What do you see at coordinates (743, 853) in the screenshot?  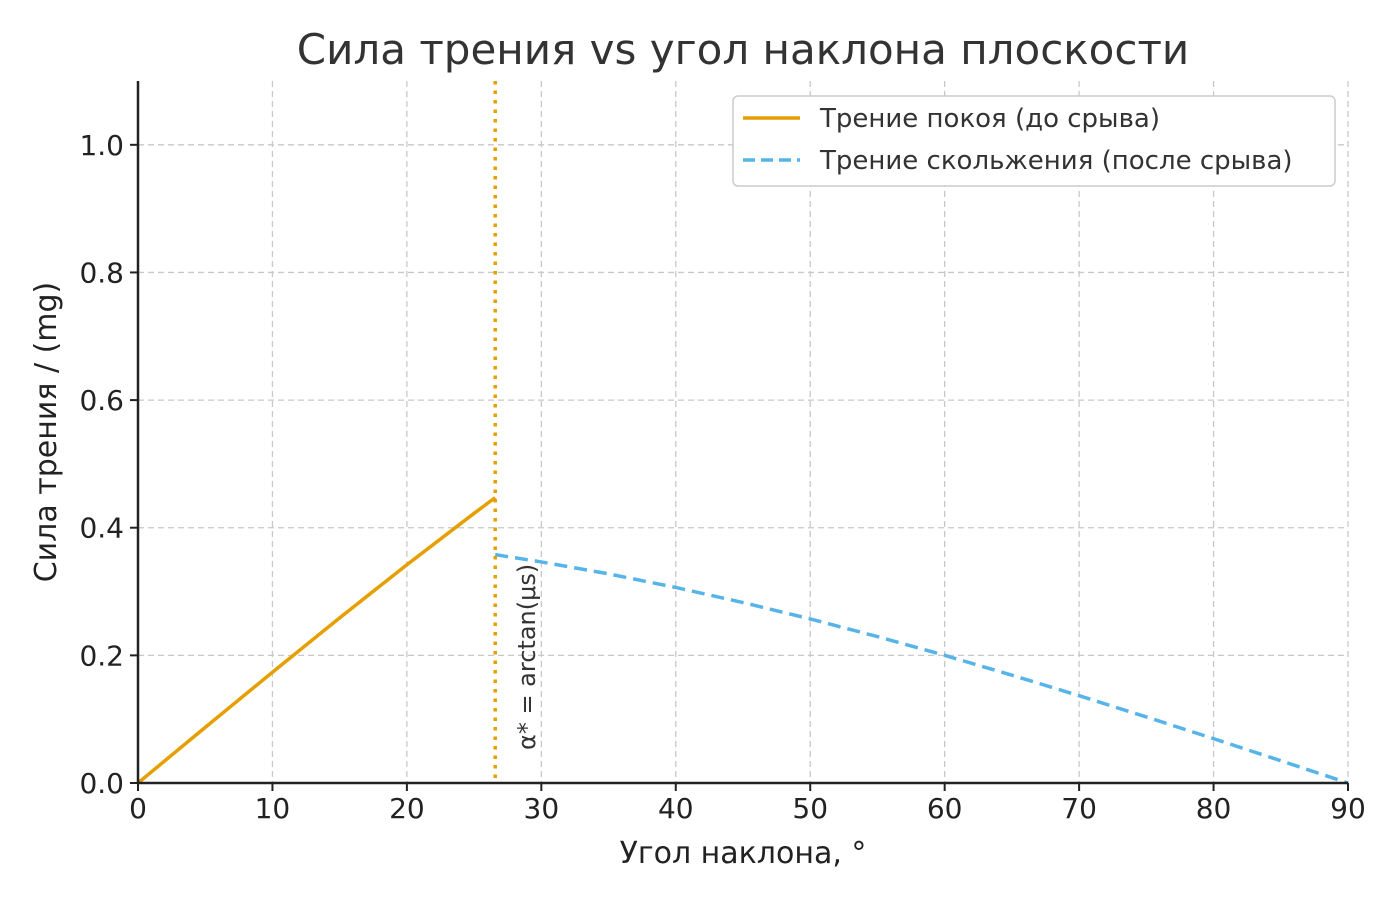 I see `x-axis-label: Угол наклона, °` at bounding box center [743, 853].